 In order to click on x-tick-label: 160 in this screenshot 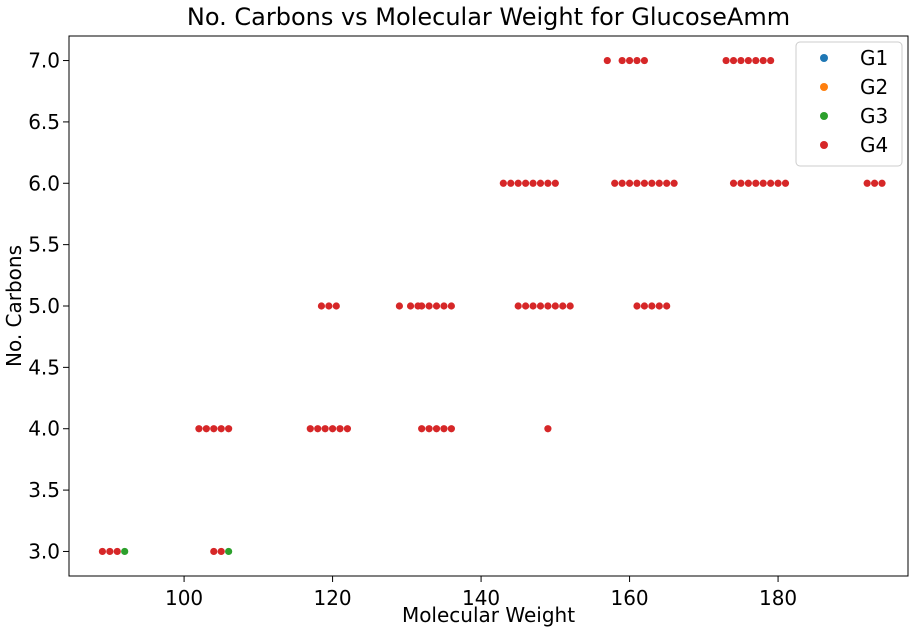, I will do `click(629, 598)`.